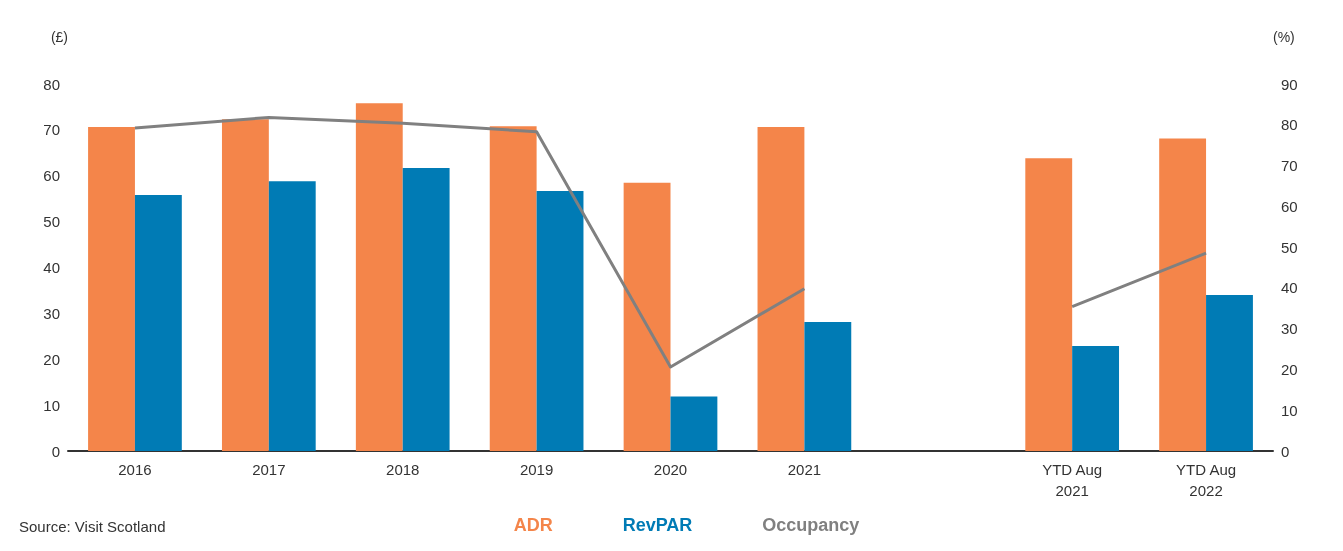 The width and height of the screenshot is (1343, 551). I want to click on y2-tick-label: 10, so click(1289, 410).